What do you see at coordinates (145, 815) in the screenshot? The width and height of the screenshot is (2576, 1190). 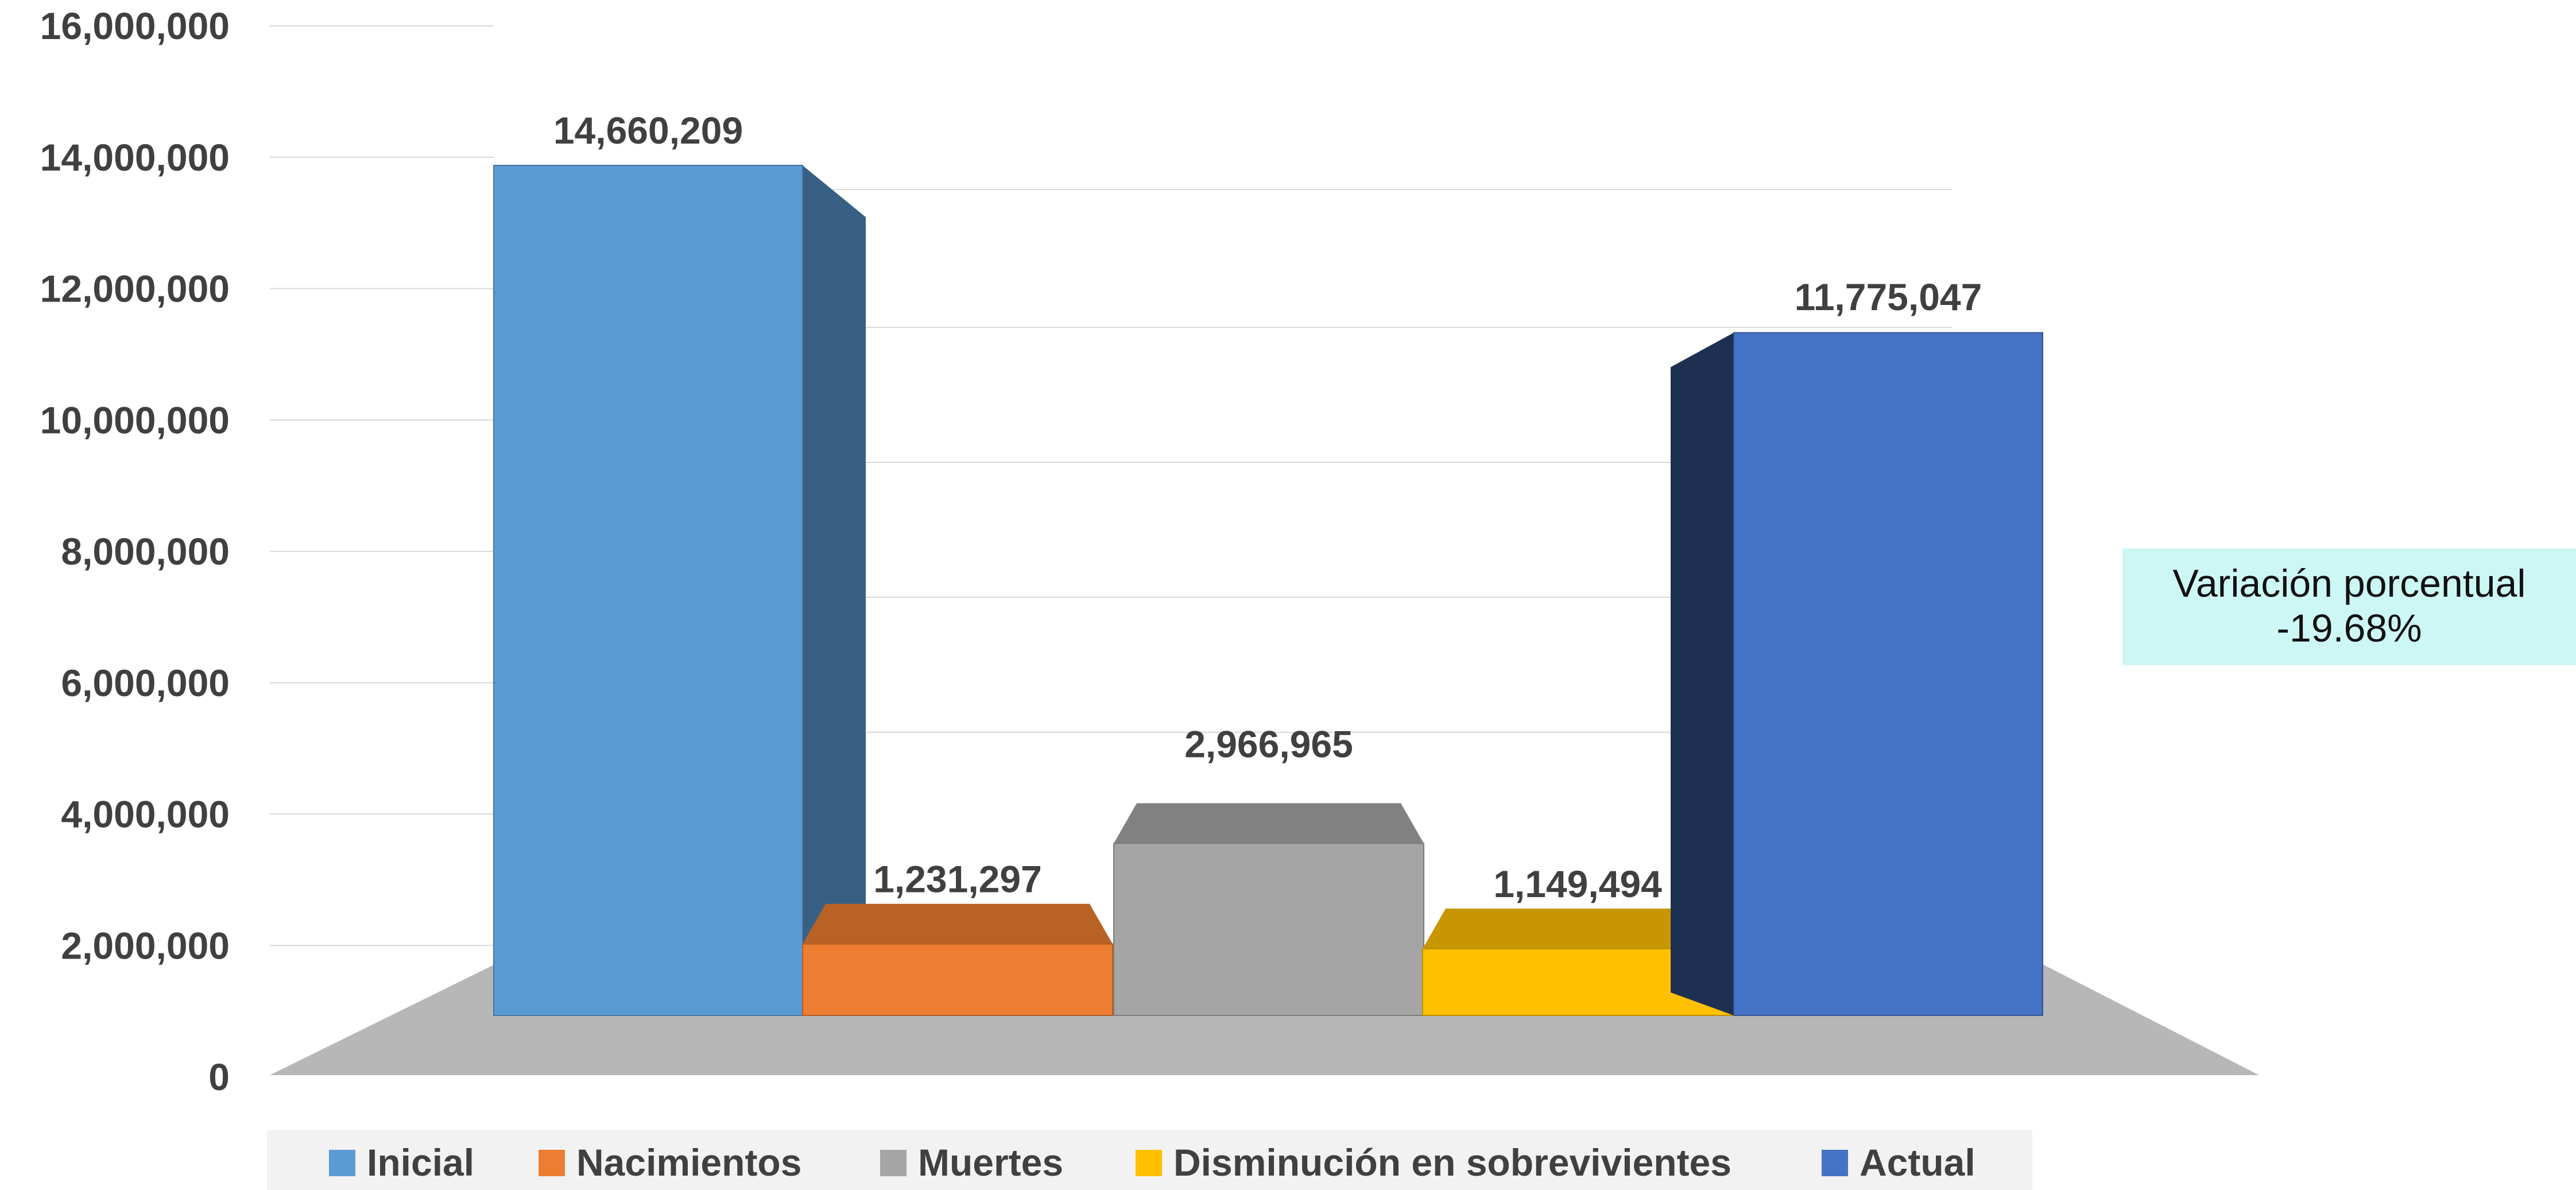 I see `y-tick-label: 4,000,000` at bounding box center [145, 815].